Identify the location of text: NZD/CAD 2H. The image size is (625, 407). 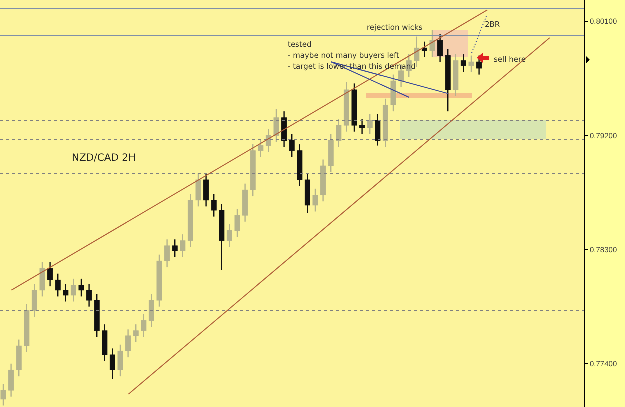
(104, 158).